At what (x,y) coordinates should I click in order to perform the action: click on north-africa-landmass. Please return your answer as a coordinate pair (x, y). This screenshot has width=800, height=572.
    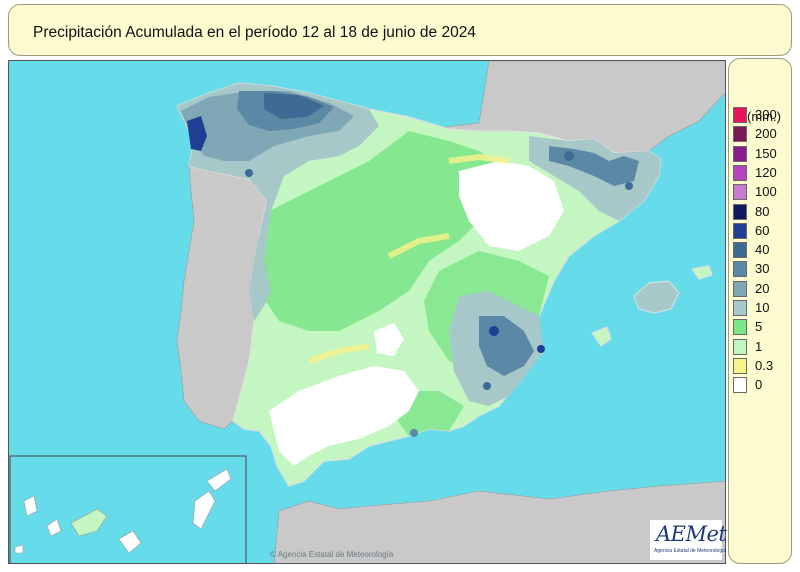
    Looking at the image, I should click on (499, 521).